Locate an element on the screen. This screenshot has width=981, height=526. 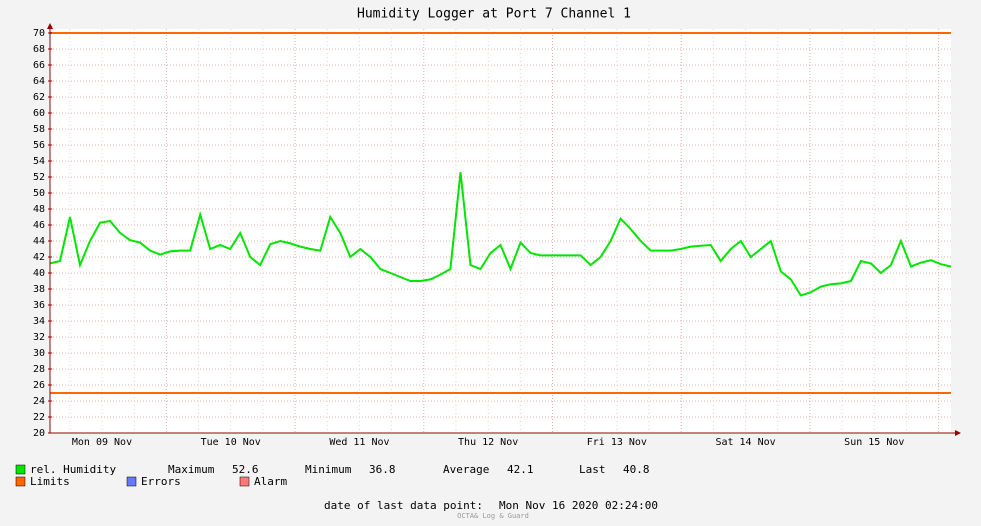
y-tick-label: 58 is located at coordinates (39, 129).